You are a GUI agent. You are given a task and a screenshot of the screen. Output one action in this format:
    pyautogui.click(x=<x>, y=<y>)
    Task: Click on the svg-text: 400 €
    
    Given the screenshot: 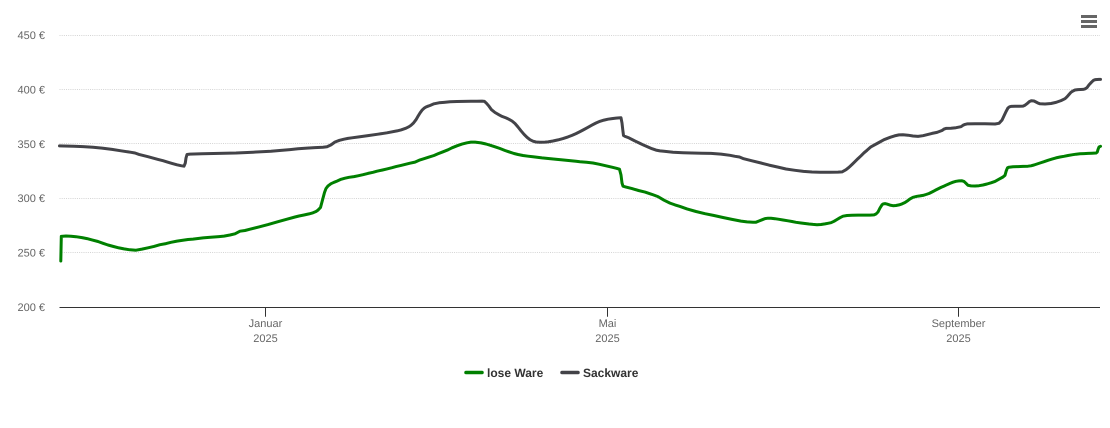 What is the action you would take?
    pyautogui.click(x=31, y=90)
    